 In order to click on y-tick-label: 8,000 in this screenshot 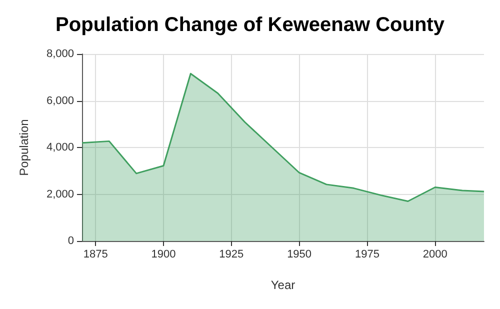, I will do `click(60, 54)`.